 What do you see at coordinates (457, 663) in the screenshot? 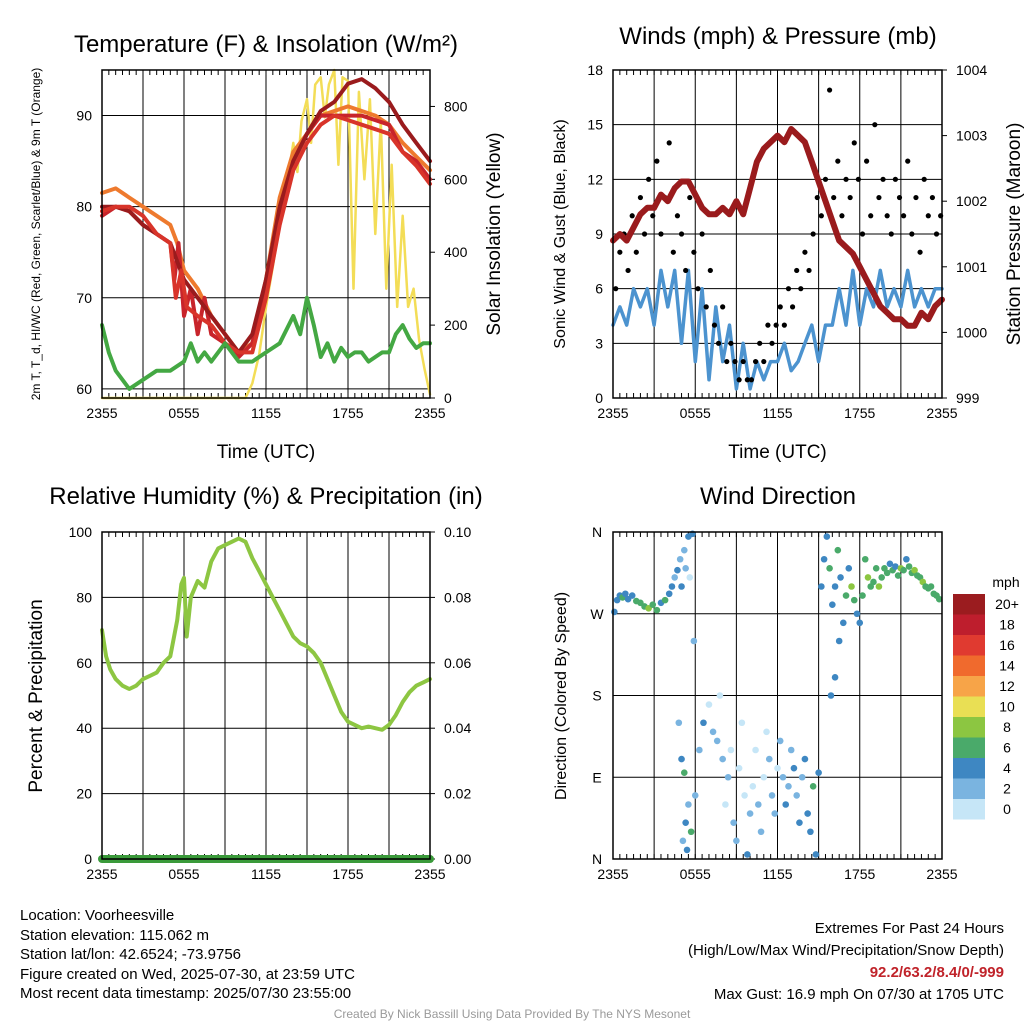
I see `y2-tick-label: 0.06` at bounding box center [457, 663].